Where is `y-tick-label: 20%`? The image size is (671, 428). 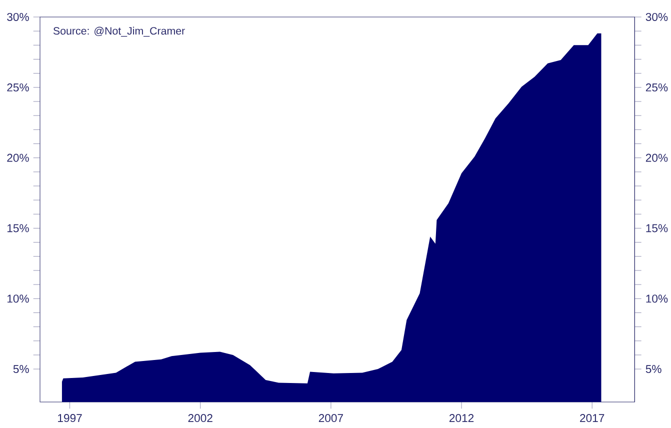 y-tick-label: 20% is located at coordinates (657, 158).